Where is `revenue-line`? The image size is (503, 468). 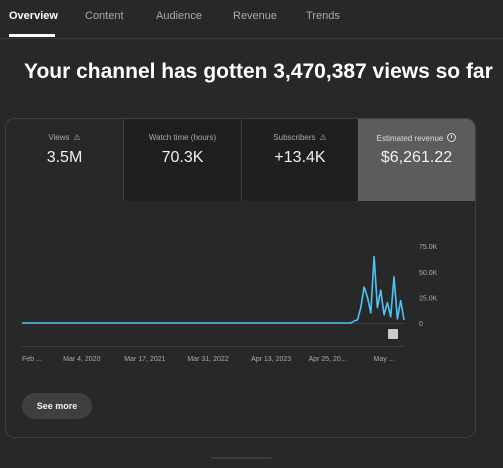 revenue-line is located at coordinates (213, 289).